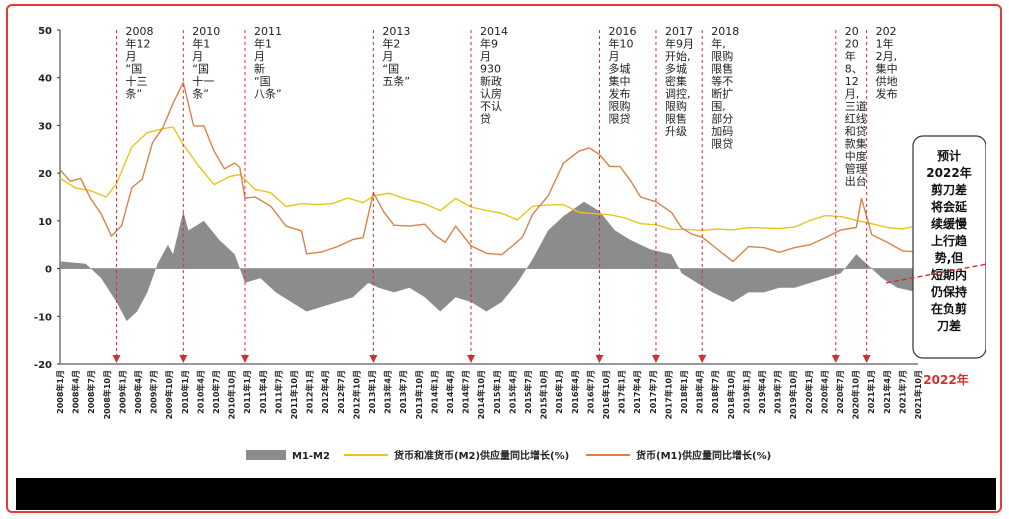  I want to click on event-annotation-text: 2008, so click(140, 31).